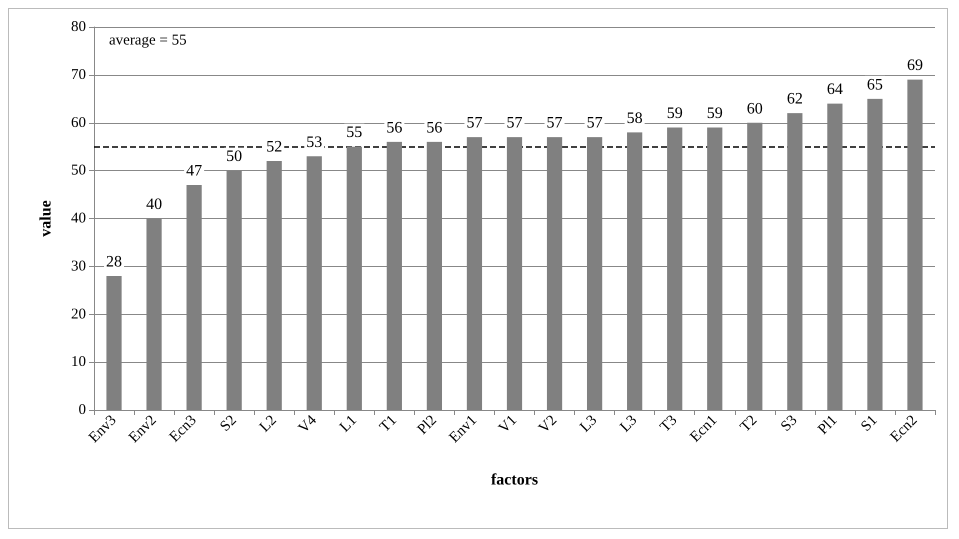 The image size is (959, 539). I want to click on x-axis-title: factors, so click(514, 480).